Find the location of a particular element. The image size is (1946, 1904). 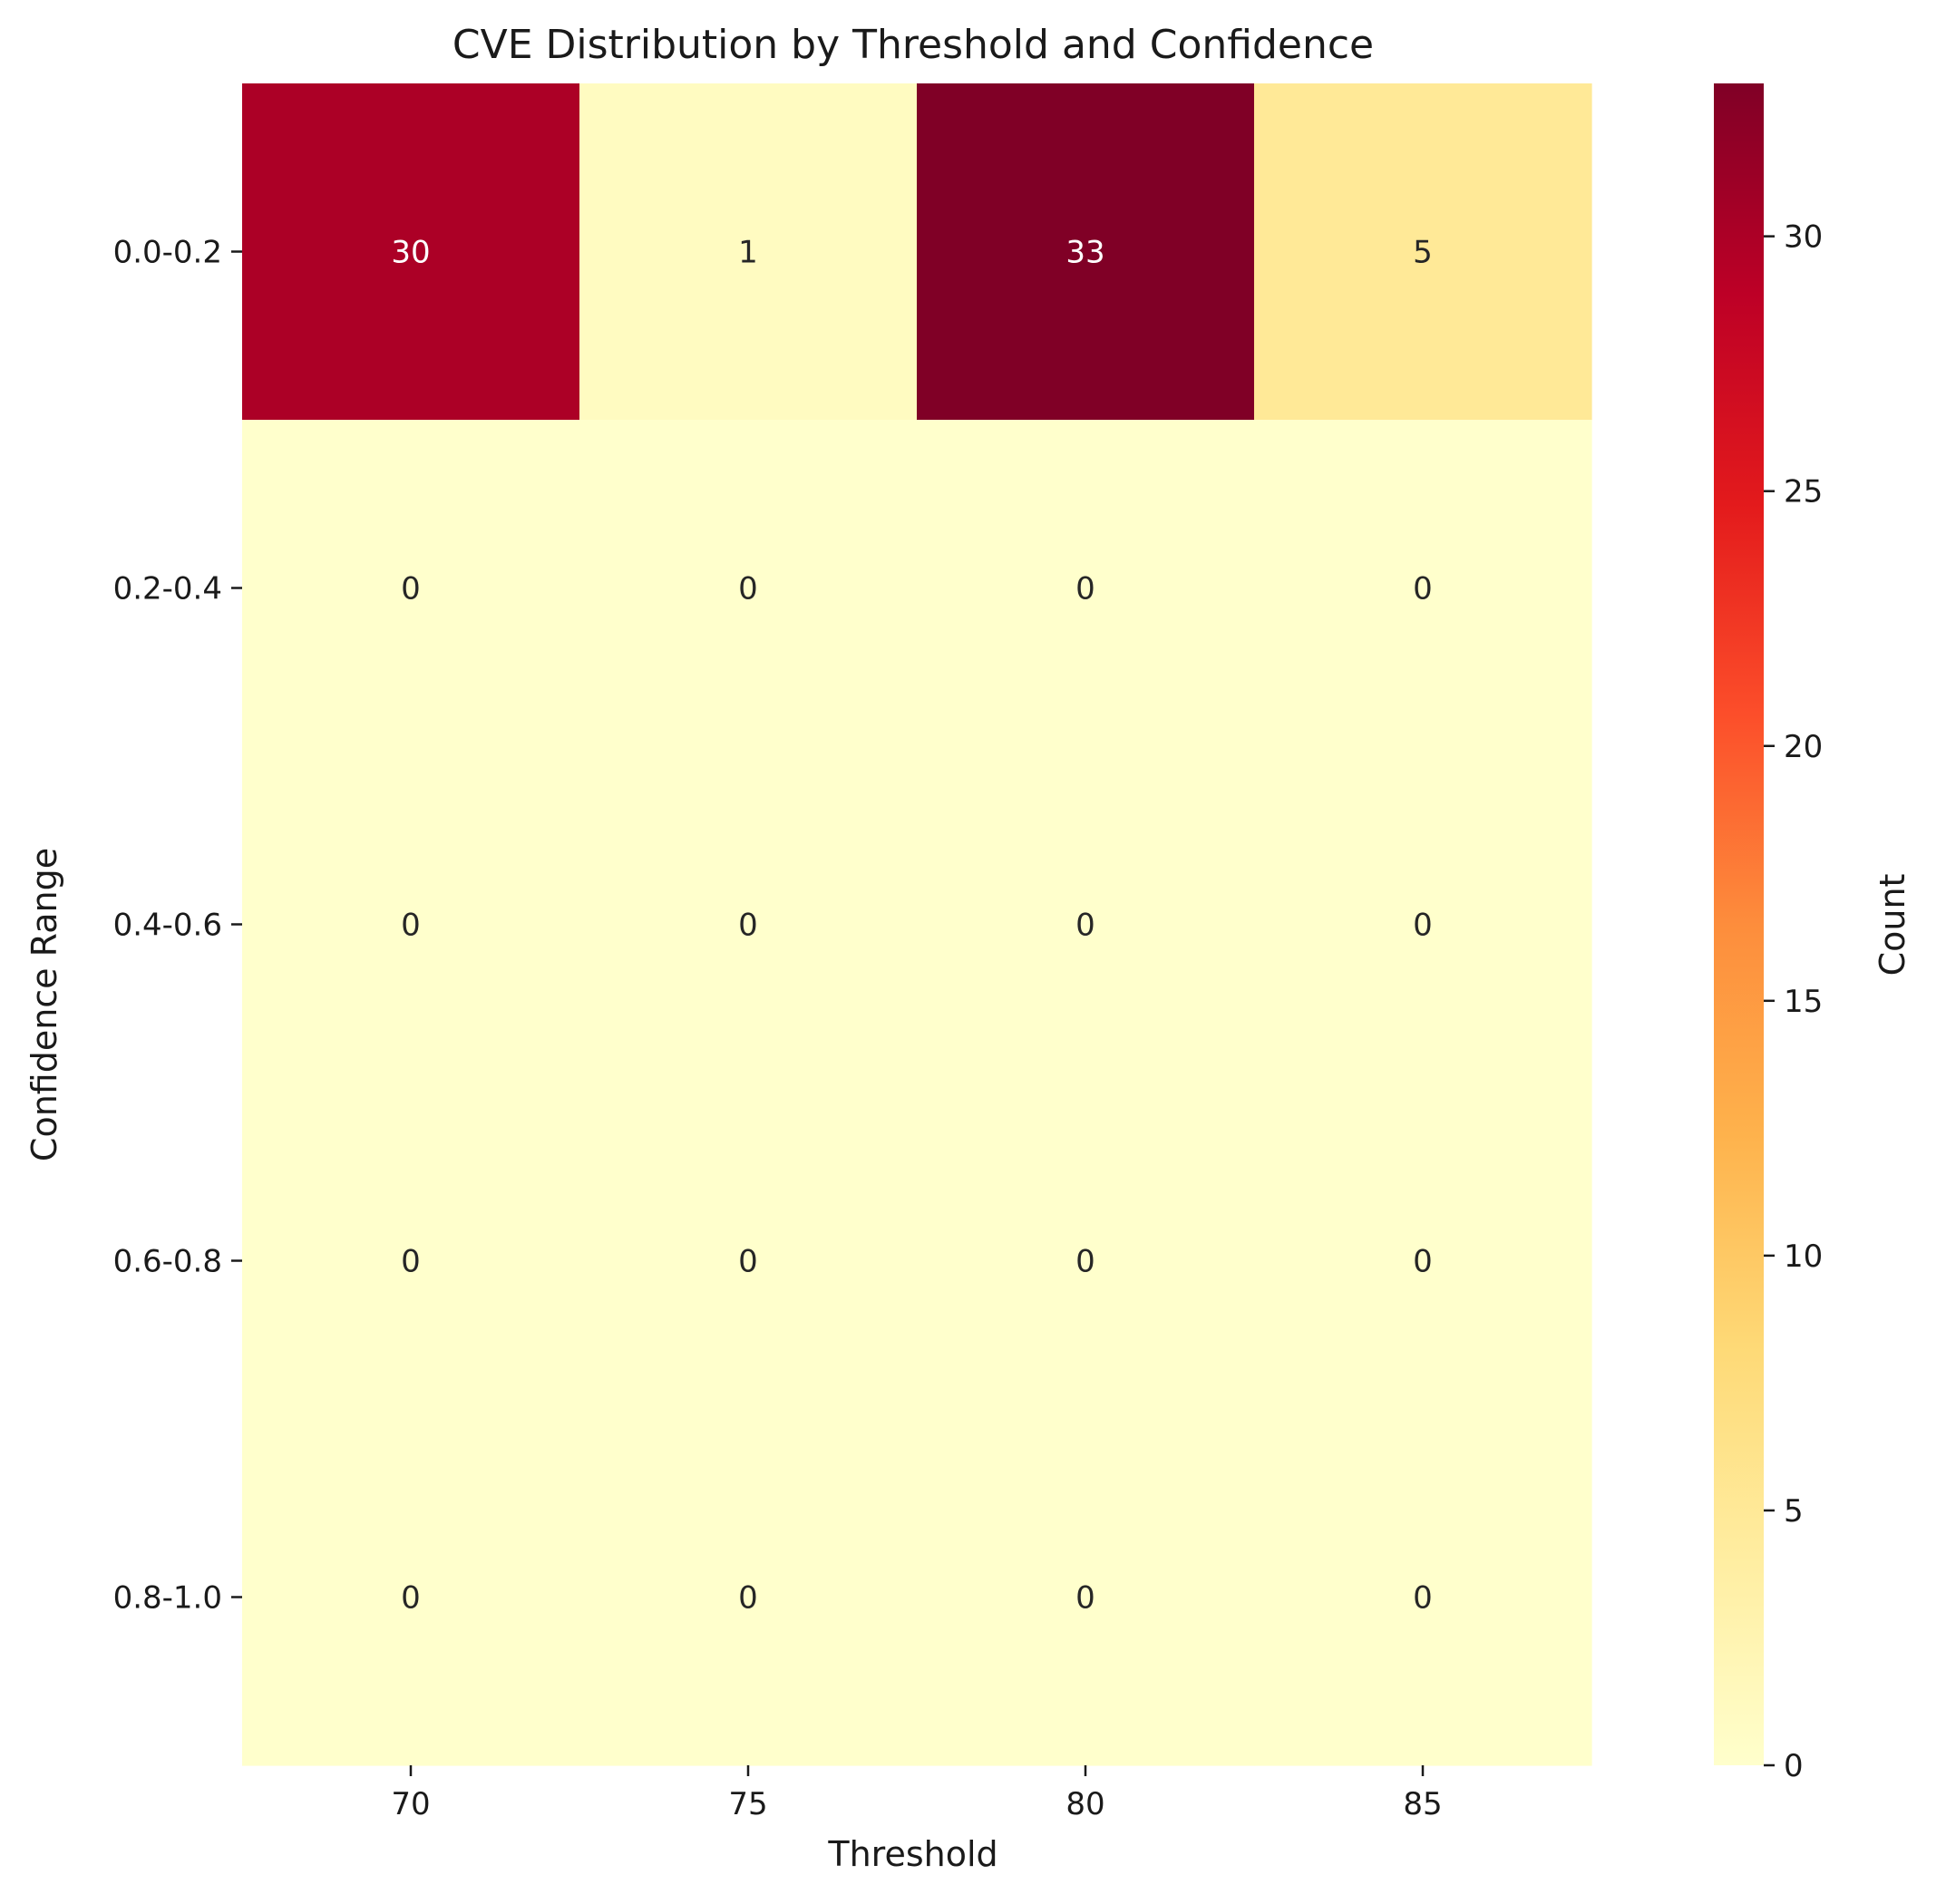

colorbar-tick-label: 10 is located at coordinates (1803, 1257).